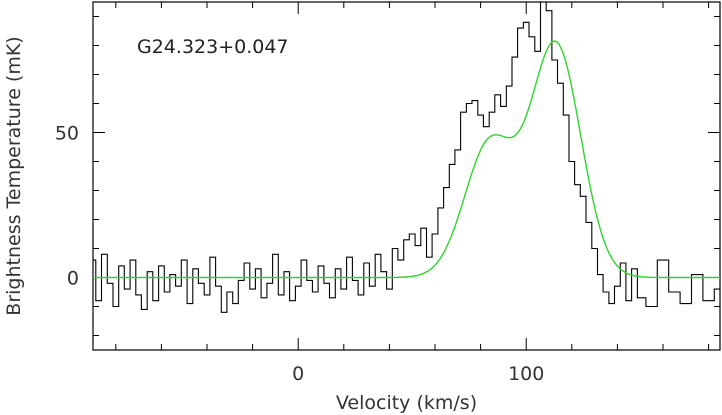  What do you see at coordinates (406, 403) in the screenshot?
I see `x-axis-label: Velocity (km/s)` at bounding box center [406, 403].